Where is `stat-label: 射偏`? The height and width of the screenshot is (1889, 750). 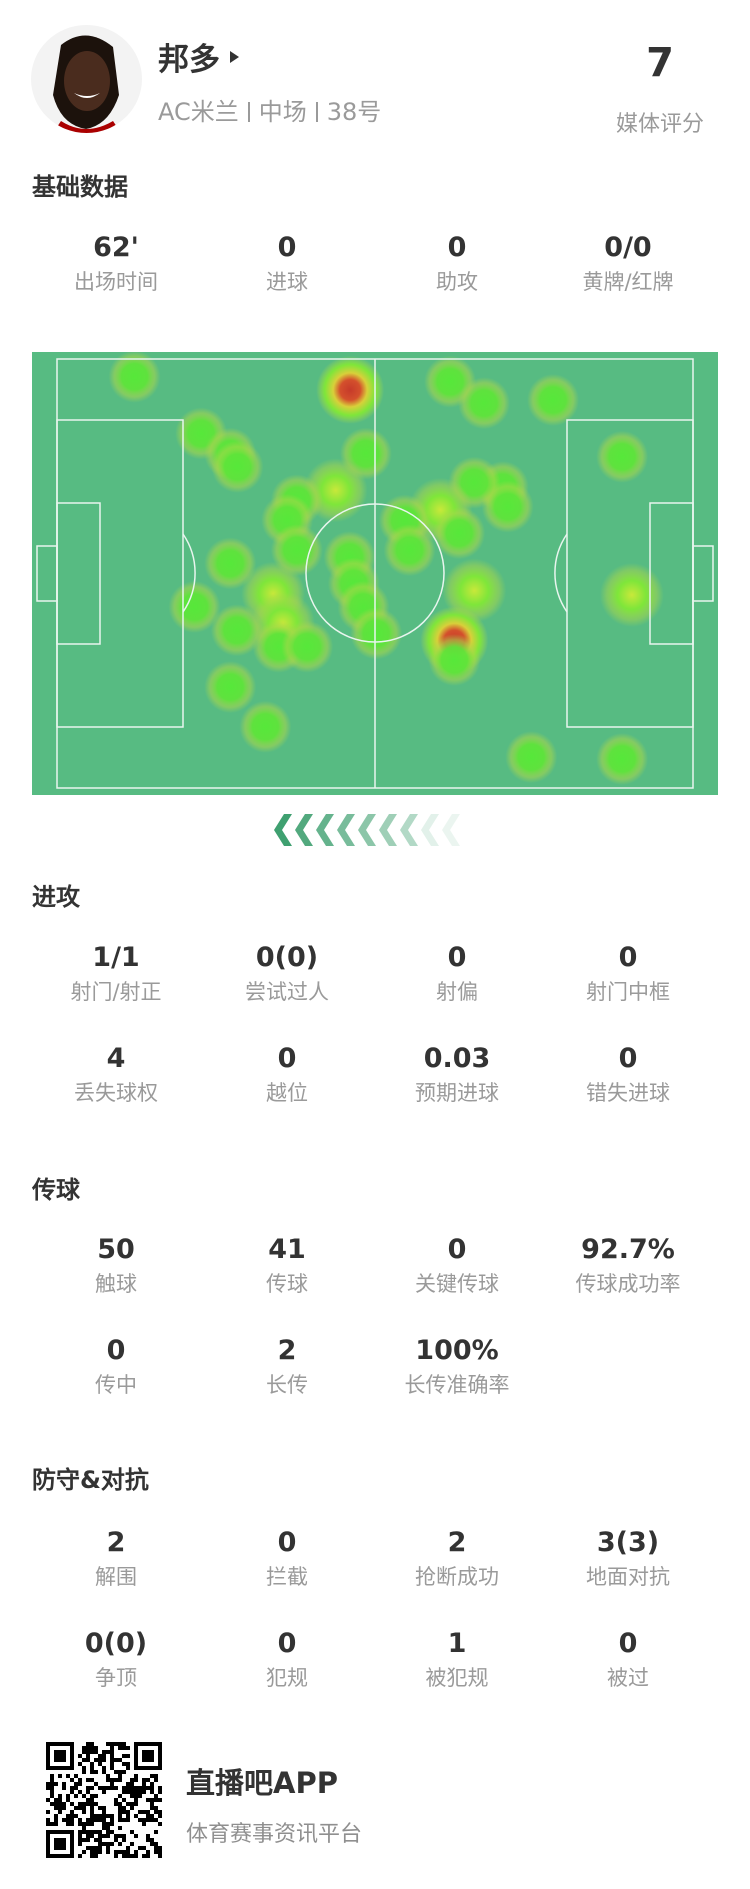 stat-label: 射偏 is located at coordinates (457, 992).